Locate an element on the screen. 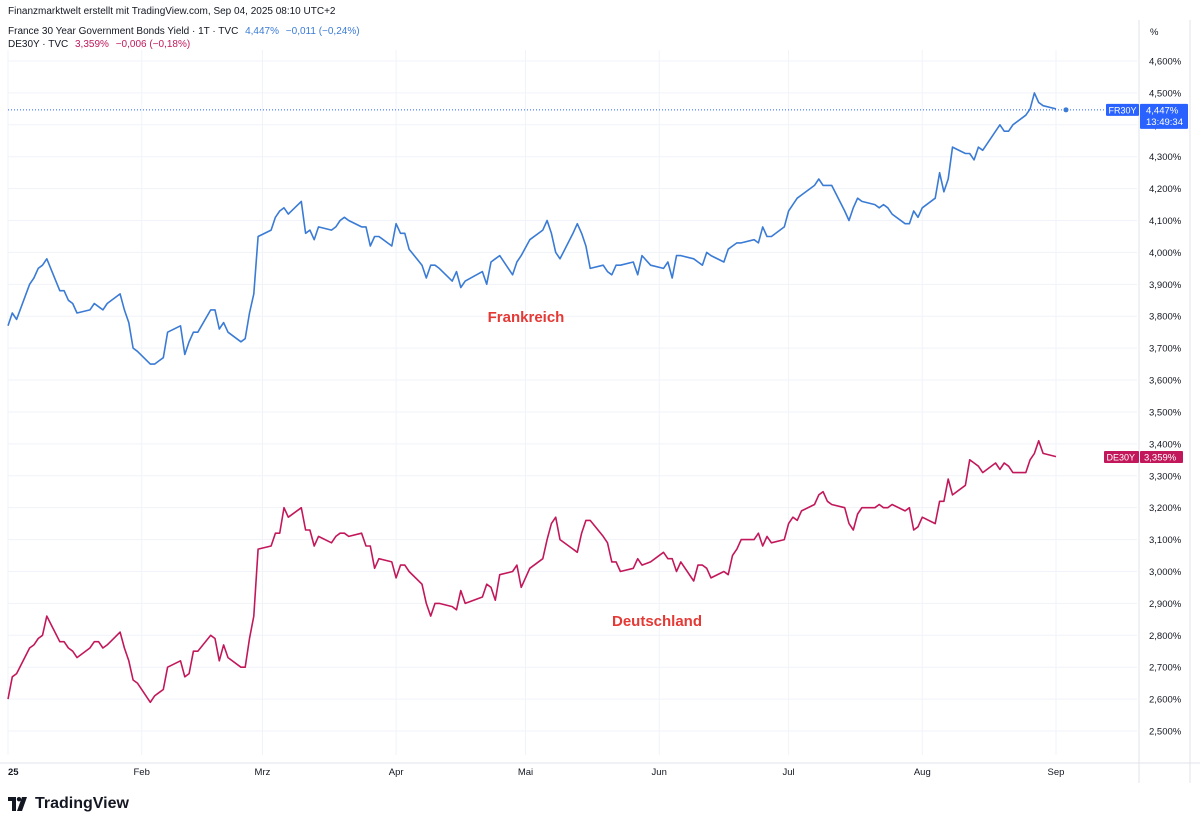 Image resolution: width=1200 pixels, height=826 pixels. de30y-value-tag is located at coordinates (1161, 456).